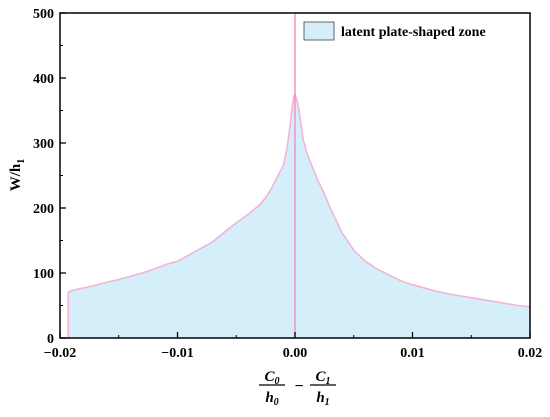 This screenshot has height=417, width=550. I want to click on svg-text: h0, so click(271, 399).